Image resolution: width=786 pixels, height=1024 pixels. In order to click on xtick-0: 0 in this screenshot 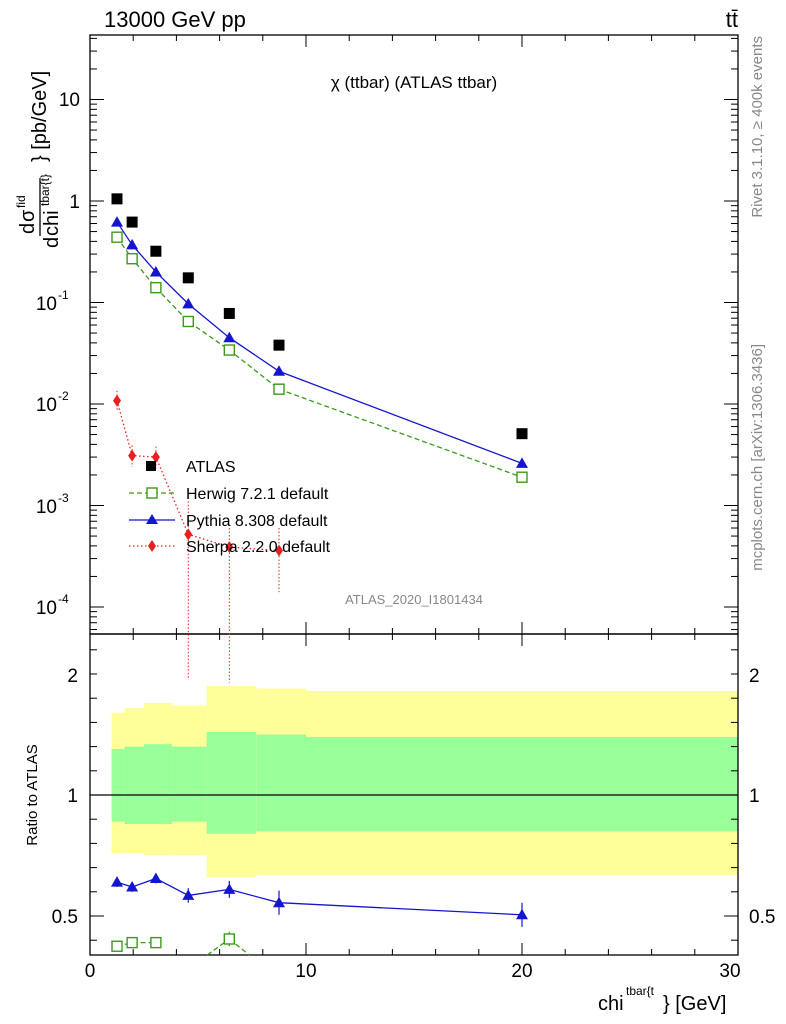, I will do `click(90, 971)`.